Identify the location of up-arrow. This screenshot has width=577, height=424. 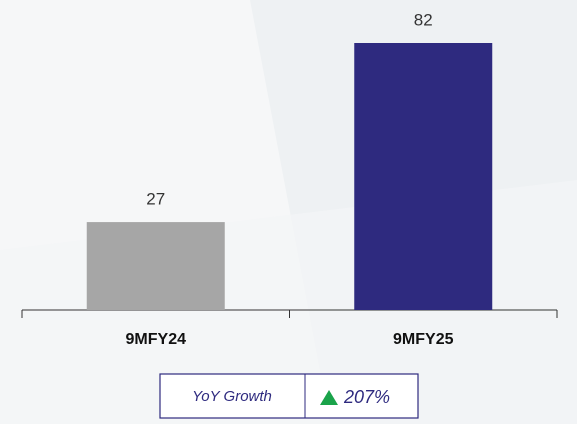
(329, 397).